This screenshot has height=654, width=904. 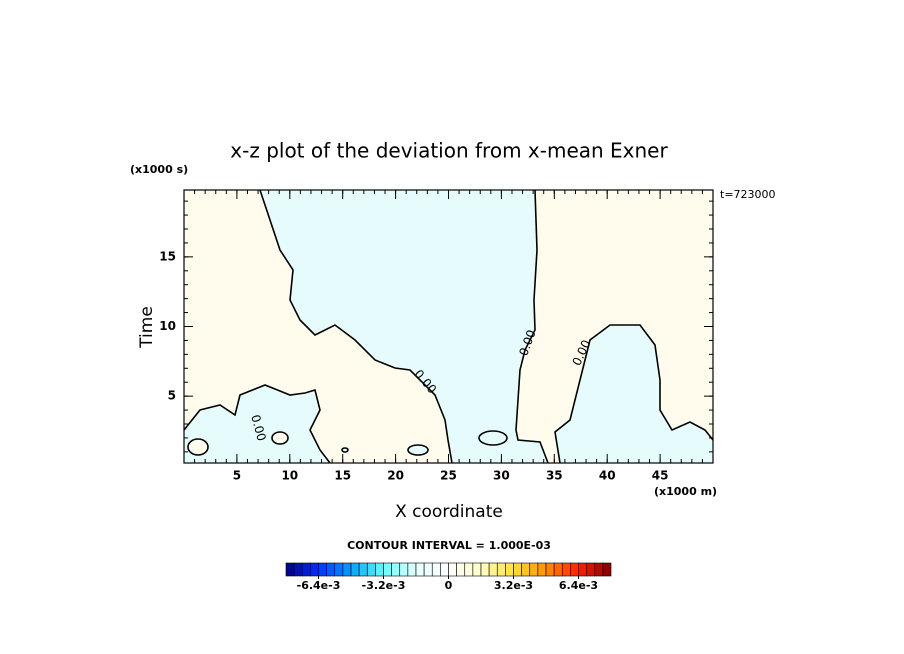 What do you see at coordinates (578, 585) in the screenshot?
I see `colorbar-tick-label: 6.4e-3` at bounding box center [578, 585].